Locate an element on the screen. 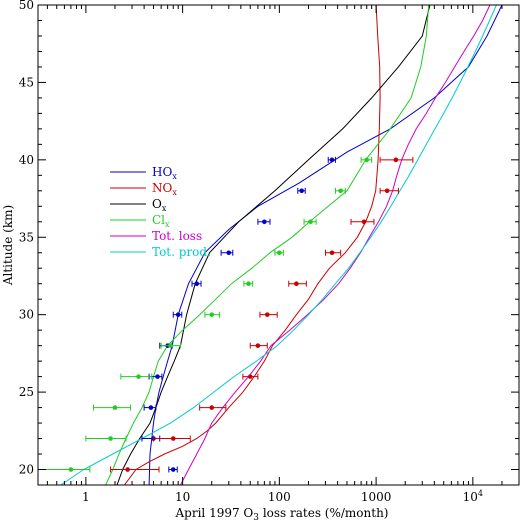 Image resolution: width=524 pixels, height=522 pixels. legend-label-base: Tot. prod. is located at coordinates (181, 252).